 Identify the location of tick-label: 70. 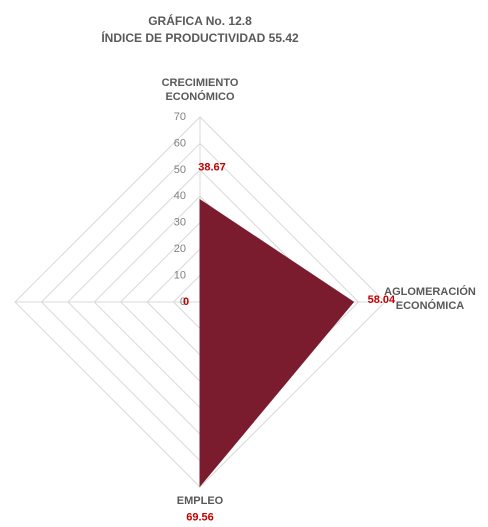
(180, 117).